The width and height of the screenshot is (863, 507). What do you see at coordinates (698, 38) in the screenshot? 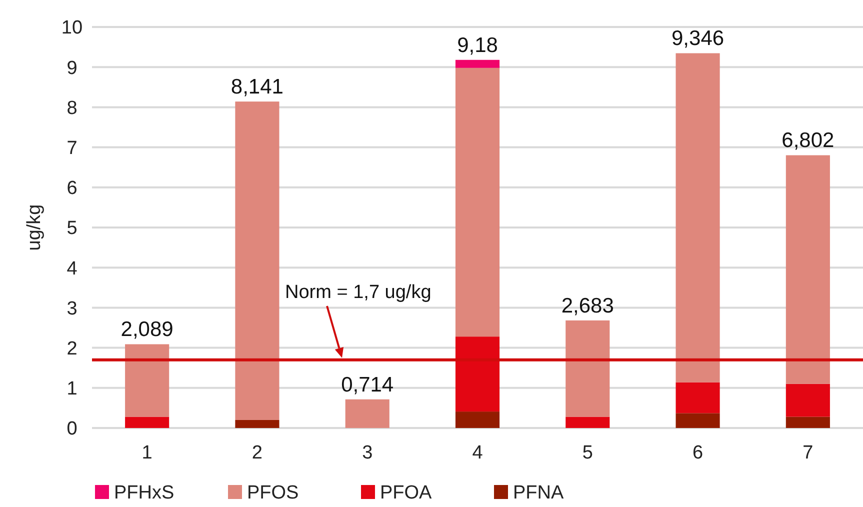
I see `total-label: 9,346` at bounding box center [698, 38].